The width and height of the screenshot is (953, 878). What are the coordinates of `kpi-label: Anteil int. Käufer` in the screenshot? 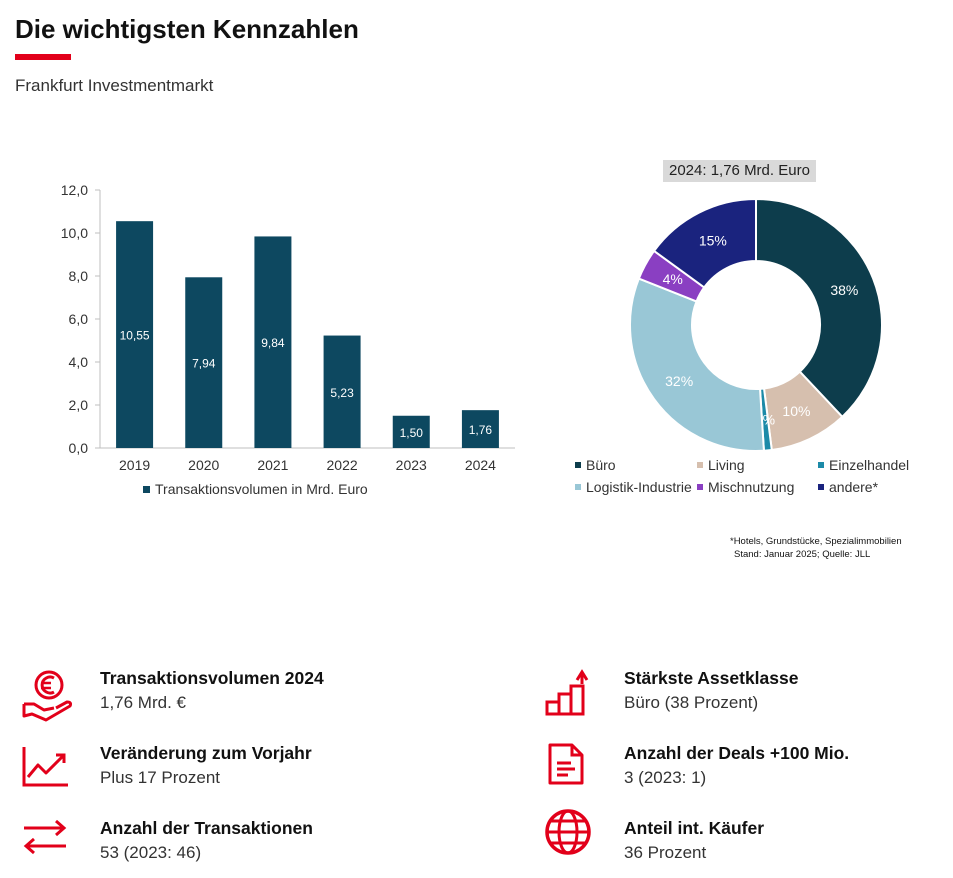 It's located at (694, 828).